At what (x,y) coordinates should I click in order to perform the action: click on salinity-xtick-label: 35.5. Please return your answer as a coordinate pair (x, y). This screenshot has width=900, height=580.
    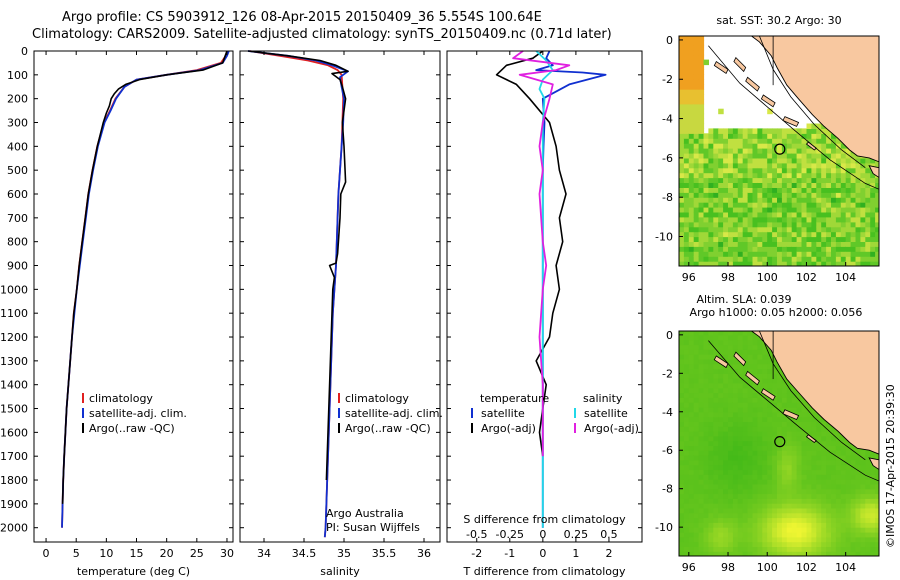
    Looking at the image, I should click on (384, 553).